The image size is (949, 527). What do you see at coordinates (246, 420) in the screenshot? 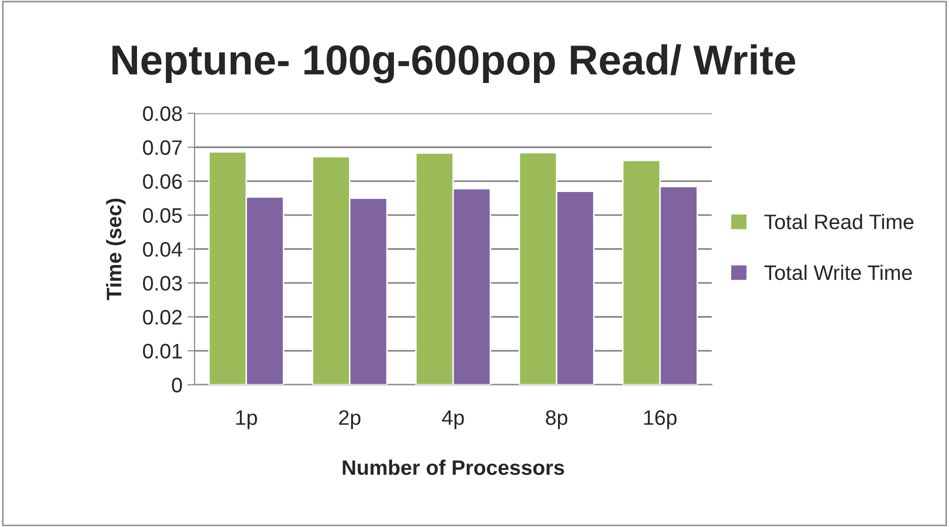
I see `x-tick-label: 1p` at bounding box center [246, 420].